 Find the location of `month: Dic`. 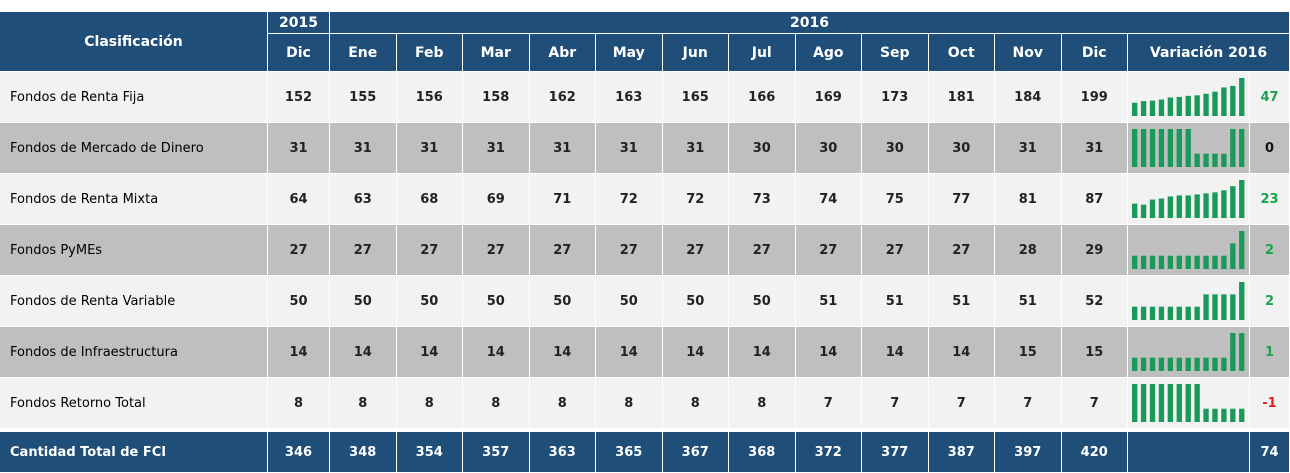

month: Dic is located at coordinates (1094, 53).